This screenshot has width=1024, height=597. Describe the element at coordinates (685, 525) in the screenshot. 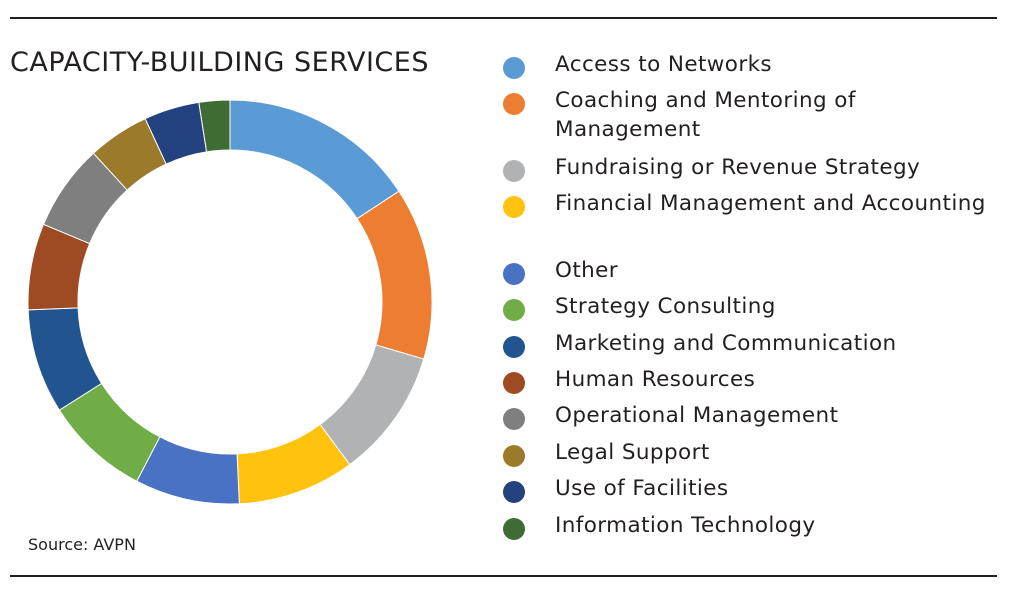

I see `legend-label: Information Technology` at that location.